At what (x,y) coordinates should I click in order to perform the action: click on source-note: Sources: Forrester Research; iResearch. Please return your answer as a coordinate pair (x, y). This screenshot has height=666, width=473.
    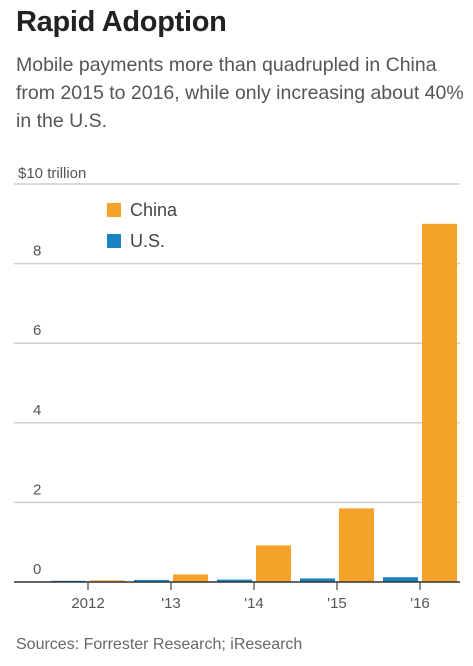
    Looking at the image, I should click on (159, 644).